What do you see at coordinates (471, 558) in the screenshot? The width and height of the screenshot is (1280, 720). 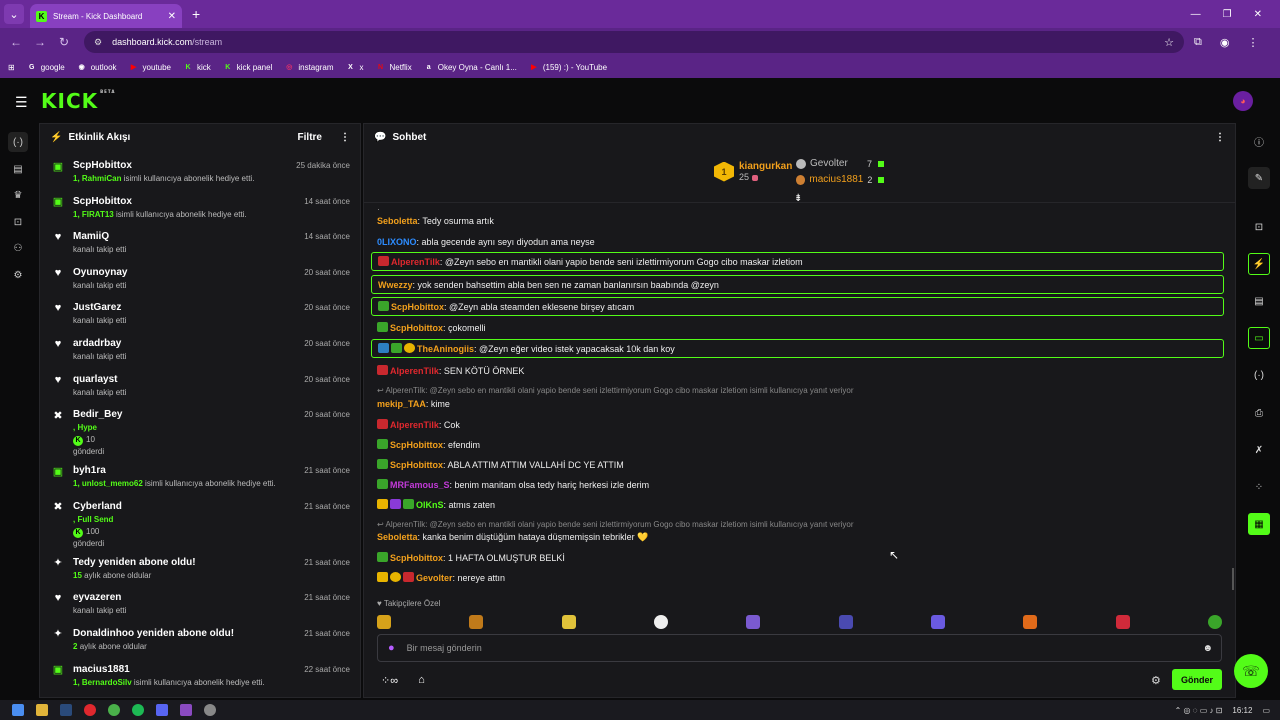 I see `chat-message: ScpHobittox: 1 HAFTA OLMUŞTUR BELKİ` at bounding box center [471, 558].